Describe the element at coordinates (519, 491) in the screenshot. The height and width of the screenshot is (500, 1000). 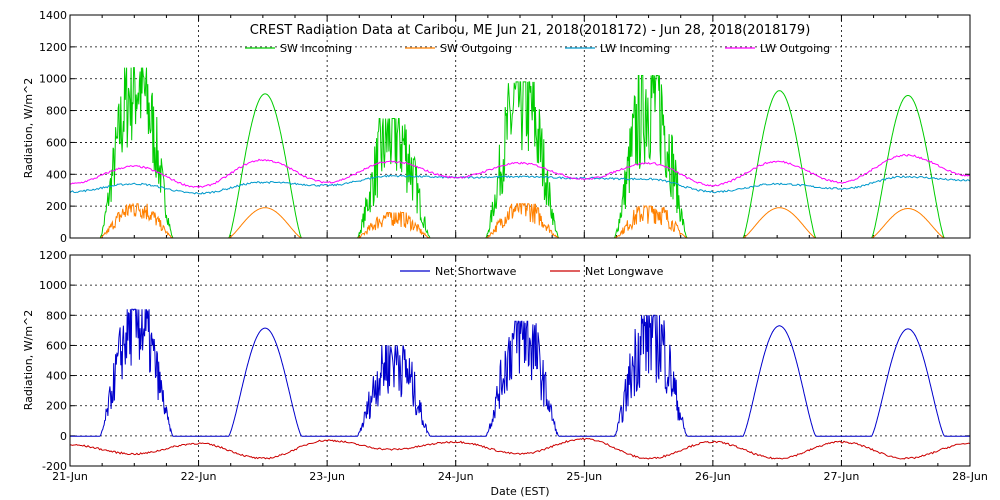
I see `x-axis-label: Date (EST)` at that location.